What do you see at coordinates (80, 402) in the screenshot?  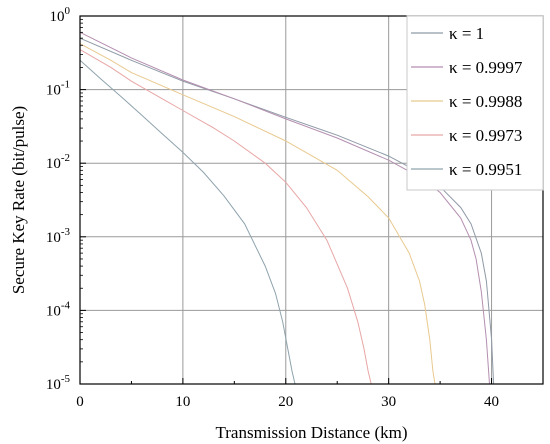 I see `x-tick-label: 0` at bounding box center [80, 402].